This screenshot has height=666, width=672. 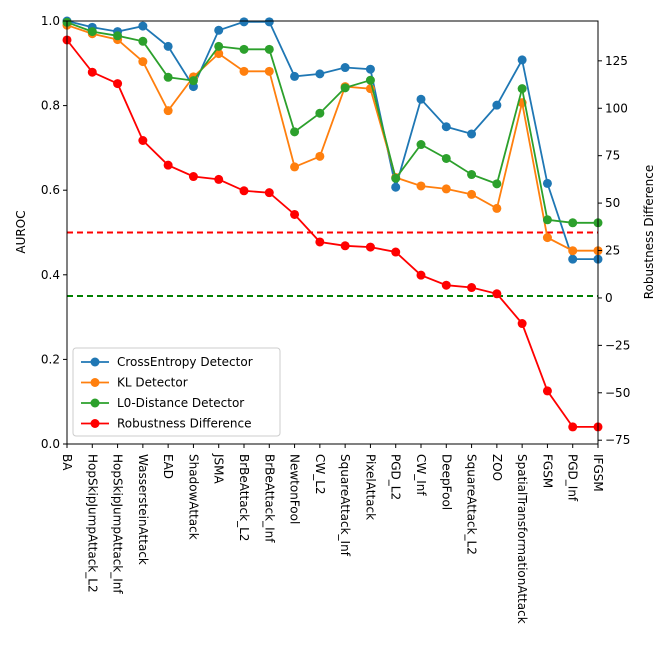 I want to click on legend-label: CrossEntropy Detector, so click(x=185, y=362).